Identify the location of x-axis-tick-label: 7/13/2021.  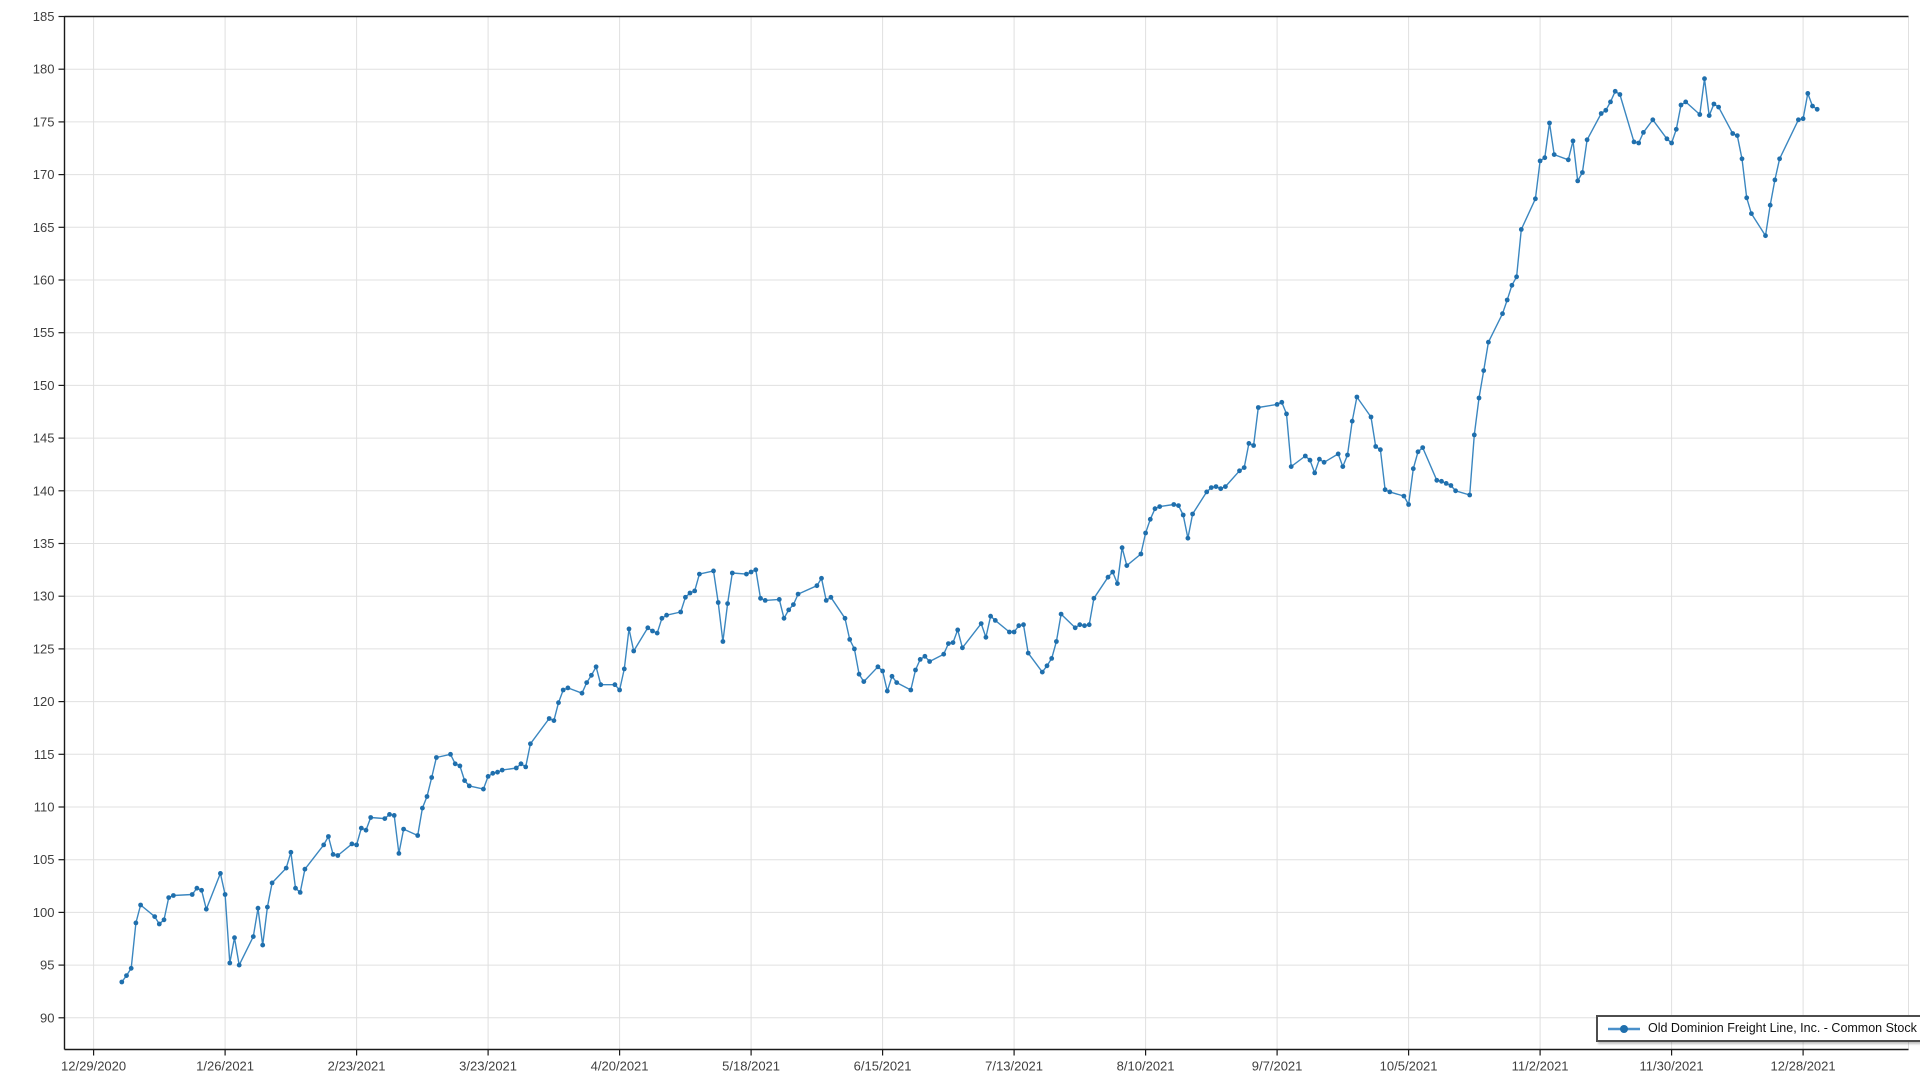
(1014, 1066).